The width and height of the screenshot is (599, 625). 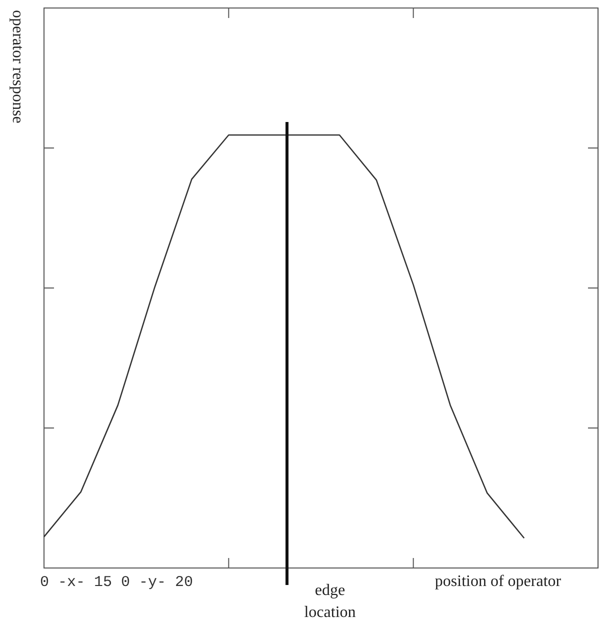 What do you see at coordinates (17, 67) in the screenshot?
I see `y-axis-title: operator response` at bounding box center [17, 67].